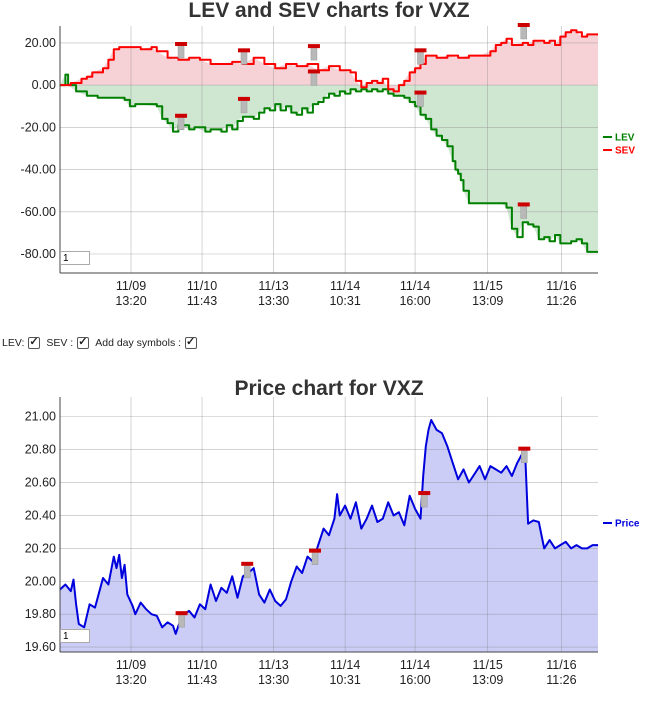 The image size is (662, 705). I want to click on y-tick-label: -20.00, so click(38, 127).